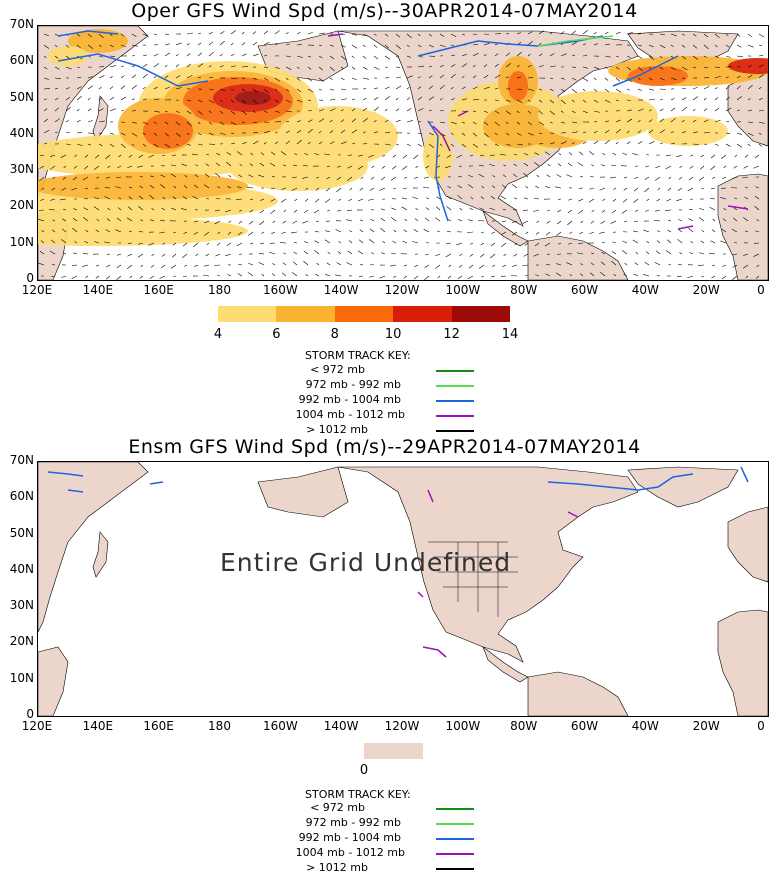 The image size is (769, 874). I want to click on panel2-colorbar, so click(393, 751).